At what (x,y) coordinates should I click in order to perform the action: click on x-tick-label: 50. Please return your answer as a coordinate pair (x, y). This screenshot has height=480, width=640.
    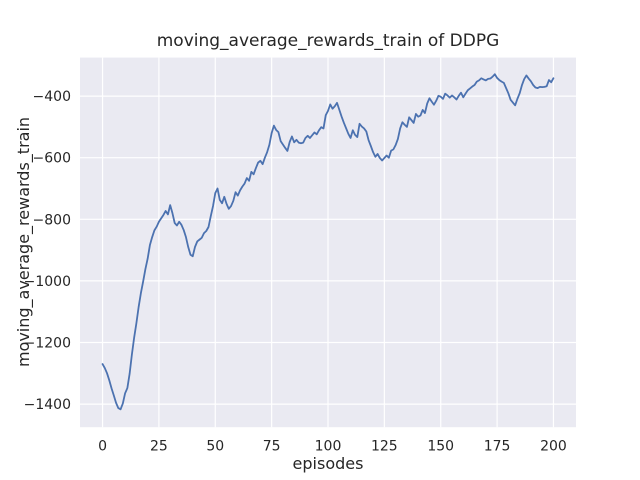
    Looking at the image, I should click on (215, 447).